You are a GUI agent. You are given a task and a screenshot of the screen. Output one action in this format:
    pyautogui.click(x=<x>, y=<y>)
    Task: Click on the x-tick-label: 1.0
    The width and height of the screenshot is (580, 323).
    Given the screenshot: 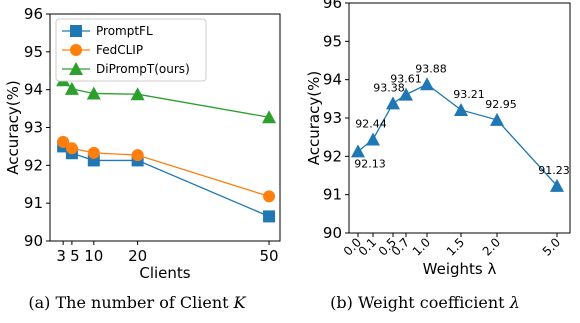 What is the action you would take?
    pyautogui.click(x=421, y=246)
    